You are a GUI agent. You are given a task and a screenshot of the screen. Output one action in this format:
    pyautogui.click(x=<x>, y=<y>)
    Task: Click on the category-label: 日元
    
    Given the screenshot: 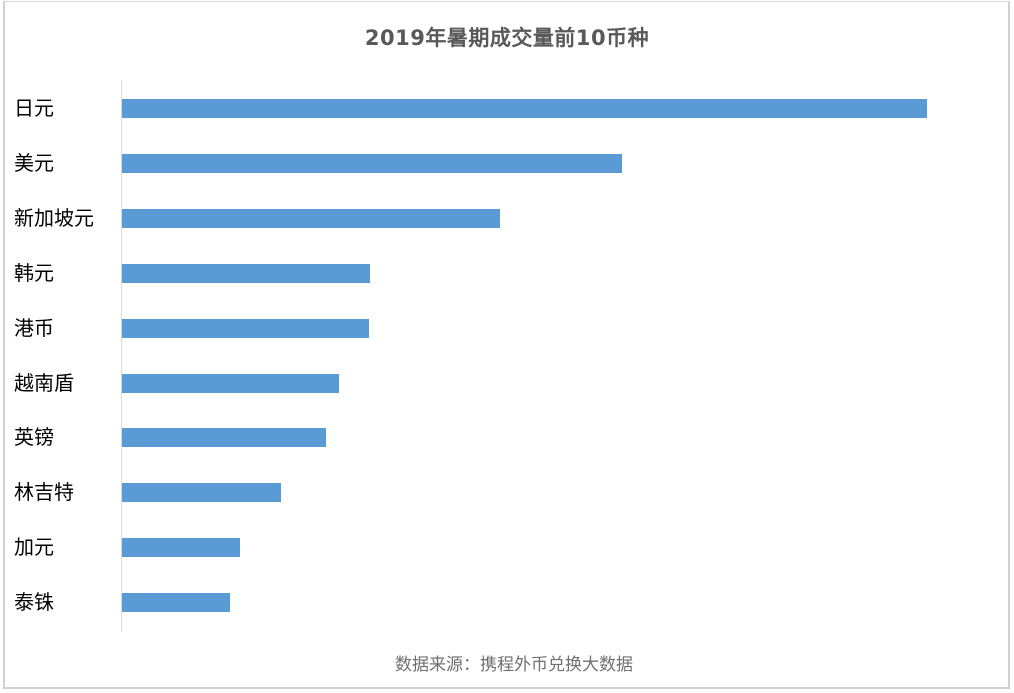 What is the action you would take?
    pyautogui.click(x=34, y=108)
    